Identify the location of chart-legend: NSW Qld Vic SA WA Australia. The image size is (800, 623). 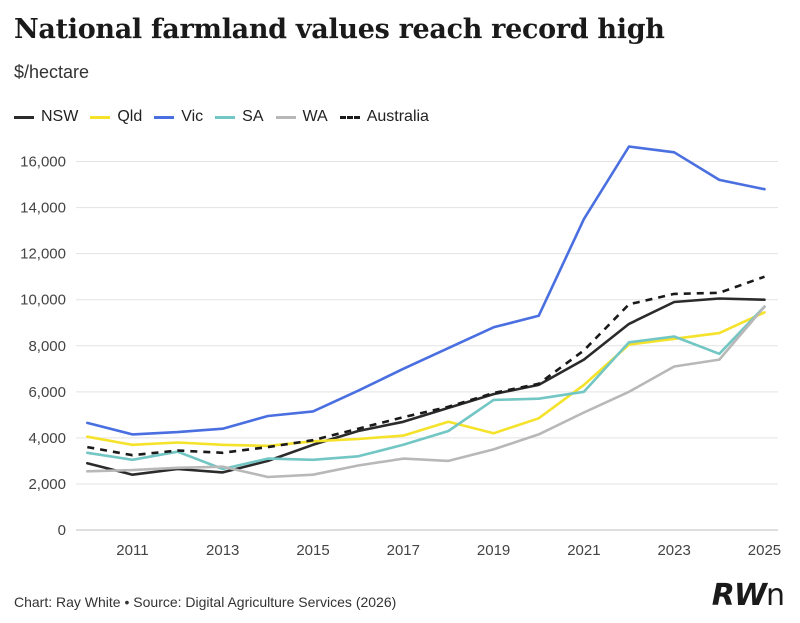
(227, 117).